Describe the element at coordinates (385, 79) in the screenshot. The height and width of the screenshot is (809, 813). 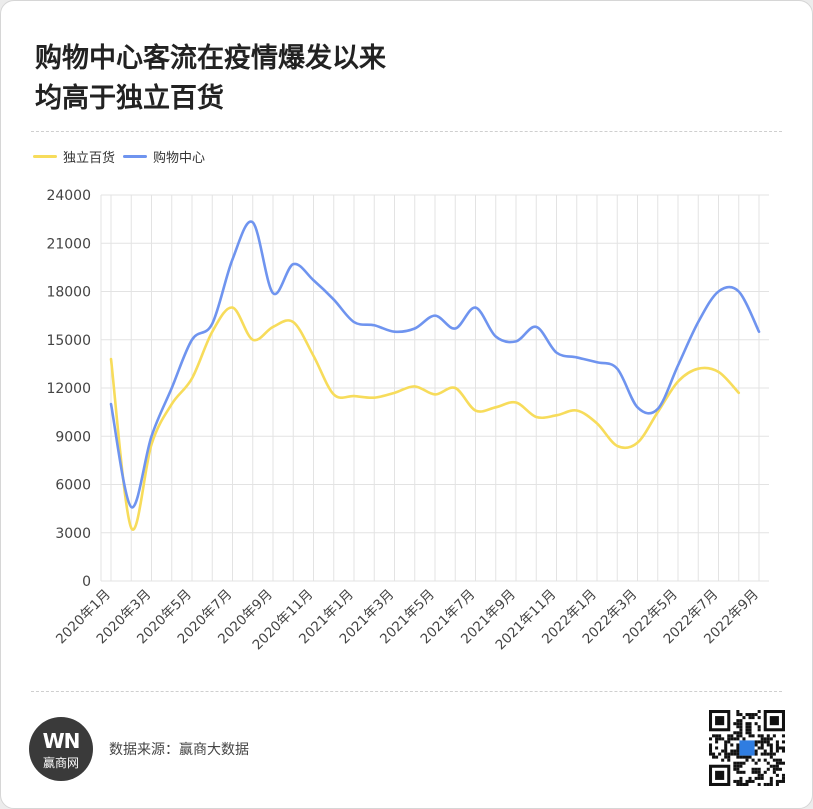
I see `chart-title: 购物中心客流在疫情爆发以来 均高于独立百货` at that location.